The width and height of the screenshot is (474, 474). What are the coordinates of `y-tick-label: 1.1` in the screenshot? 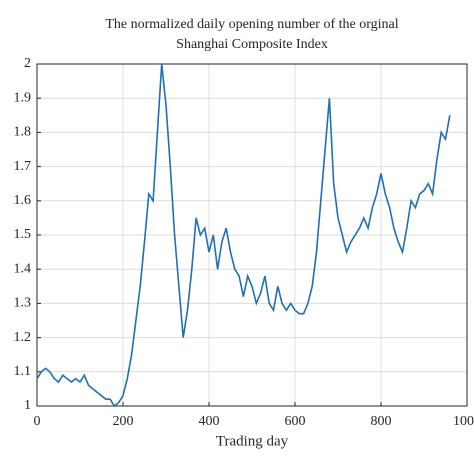 It's located at (23, 371).